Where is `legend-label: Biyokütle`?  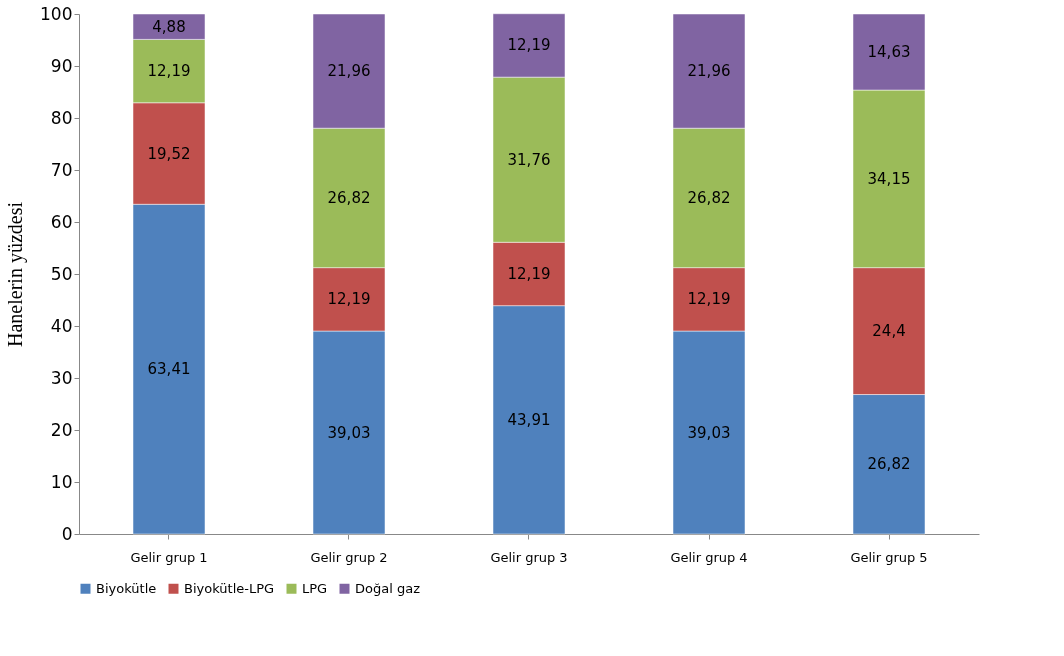
legend-label: Biyokütle is located at coordinates (126, 588).